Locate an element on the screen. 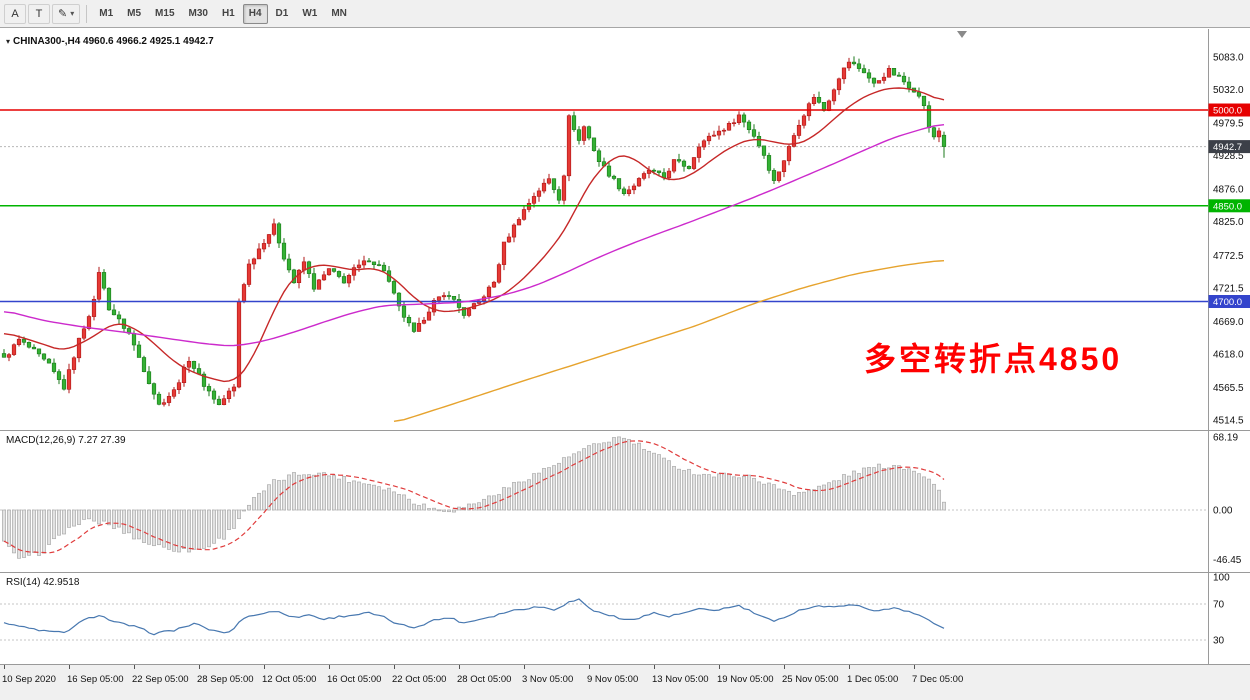 The image size is (1250, 700). timeframe-button-h4: H4 is located at coordinates (255, 13).